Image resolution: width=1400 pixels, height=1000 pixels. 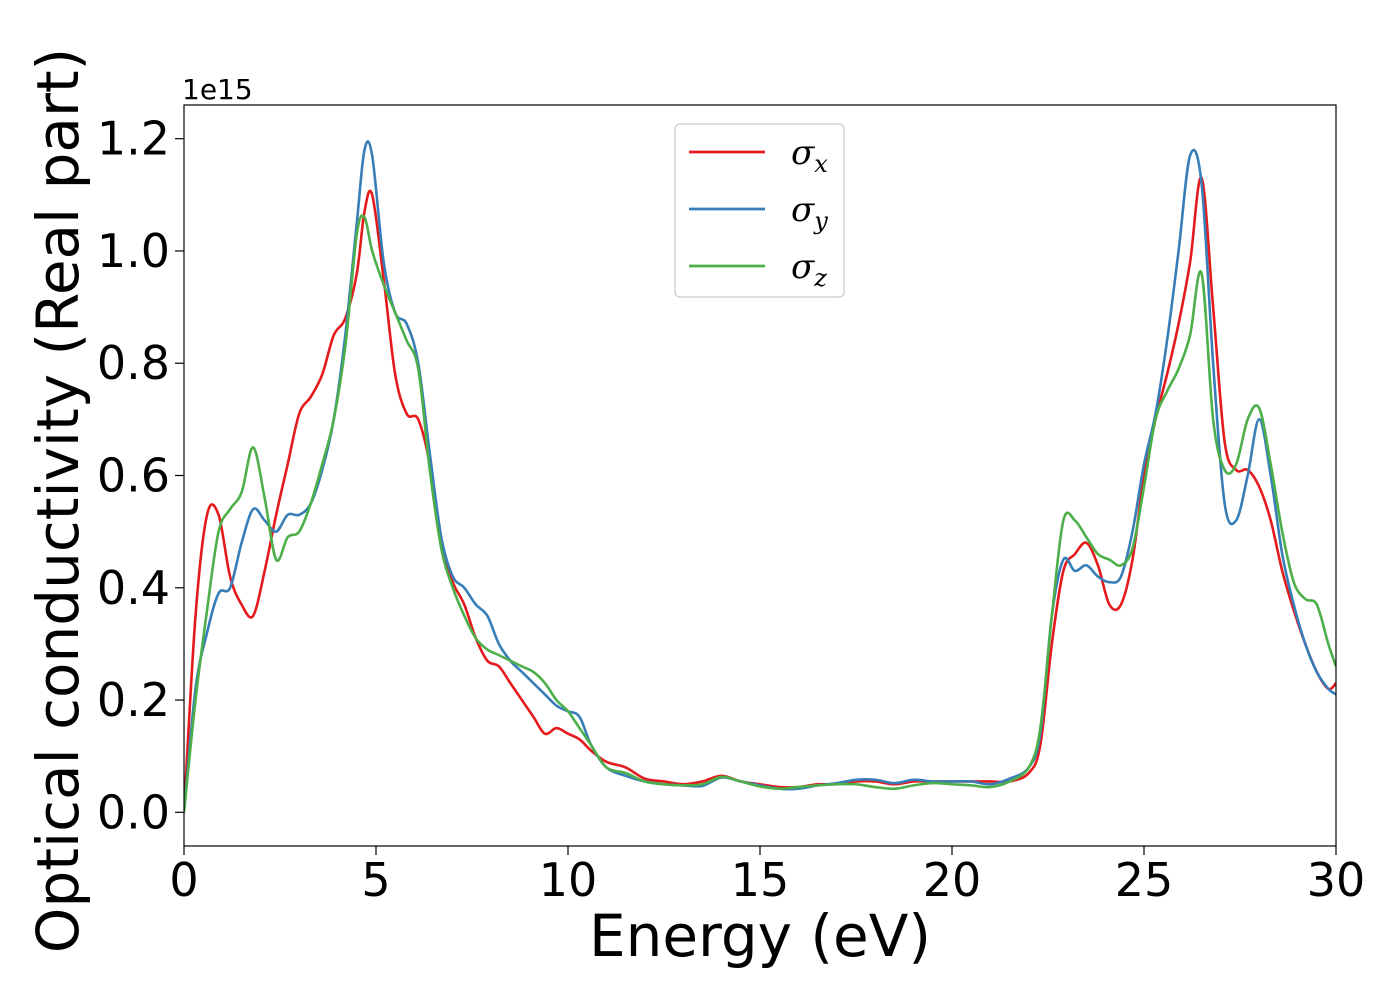 What do you see at coordinates (952, 880) in the screenshot?
I see `x-tick-label: 20` at bounding box center [952, 880].